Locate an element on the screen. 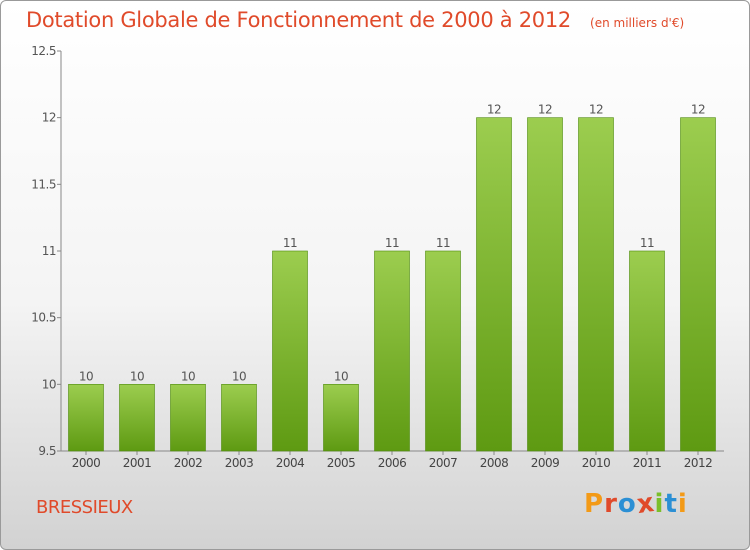  commune-name: BRESSIEUX is located at coordinates (84, 507).